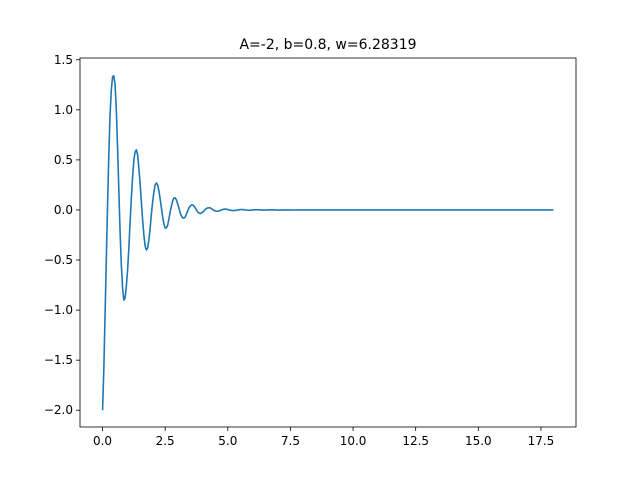  What do you see at coordinates (58, 260) in the screenshot?
I see `y-tick-label: −0.5` at bounding box center [58, 260].